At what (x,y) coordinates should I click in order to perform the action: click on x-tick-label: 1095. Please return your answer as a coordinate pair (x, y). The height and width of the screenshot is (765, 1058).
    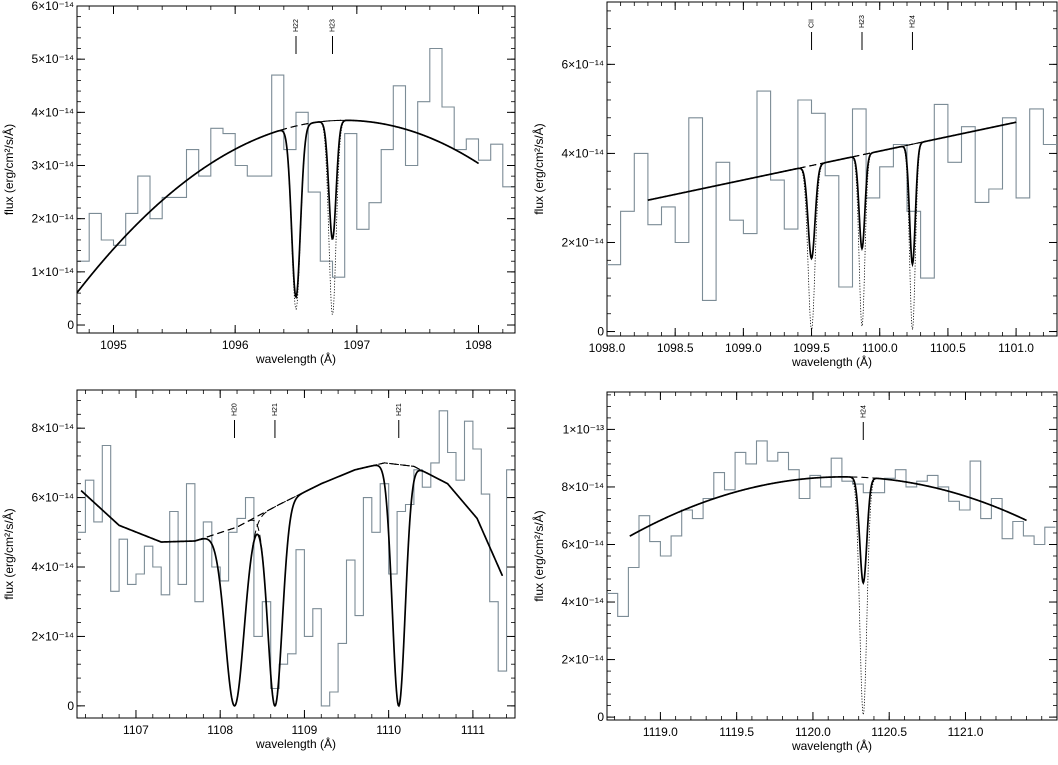
    Looking at the image, I should click on (113, 345).